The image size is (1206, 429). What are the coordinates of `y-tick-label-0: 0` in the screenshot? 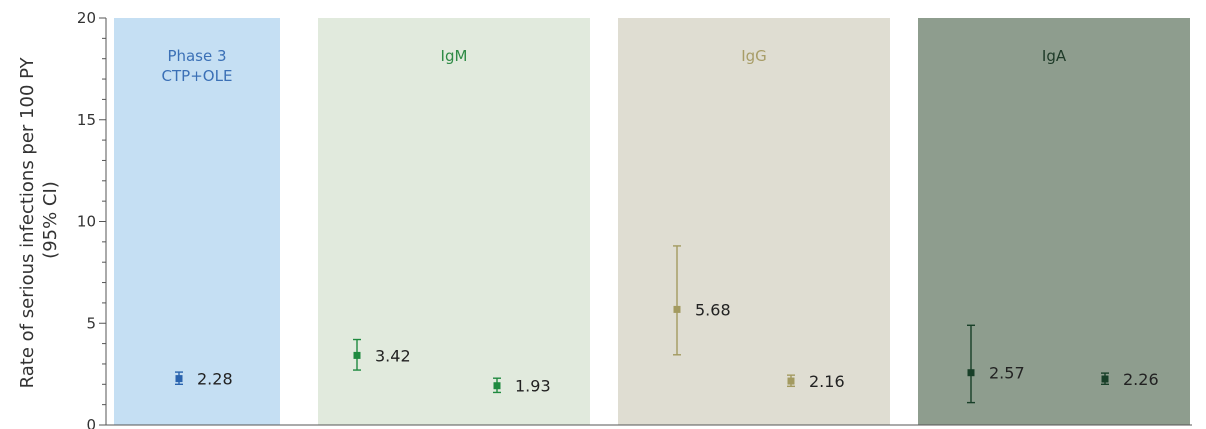 It's located at (91, 422).